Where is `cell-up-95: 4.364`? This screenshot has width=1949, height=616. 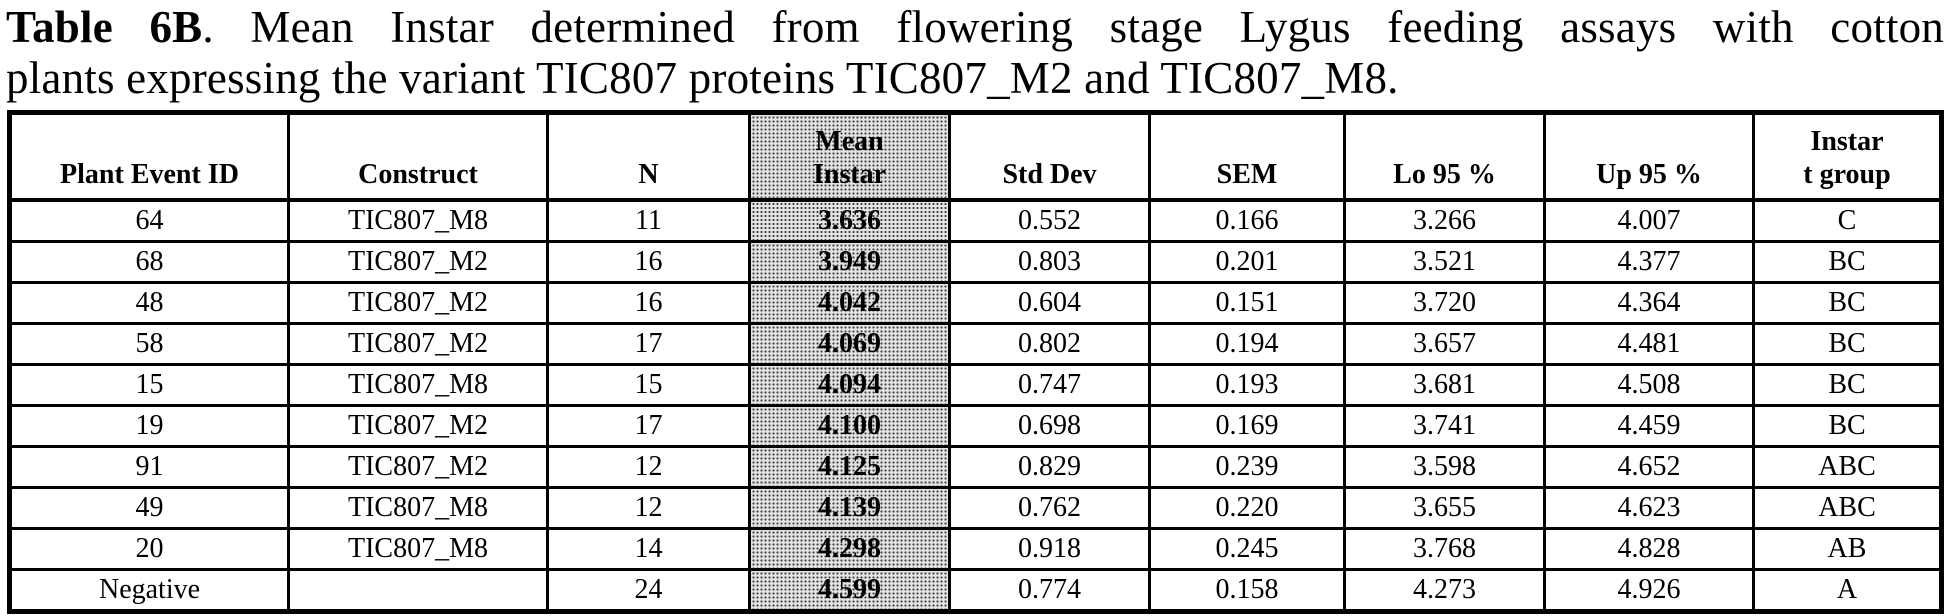
cell-up-95: 4.364 is located at coordinates (1649, 303).